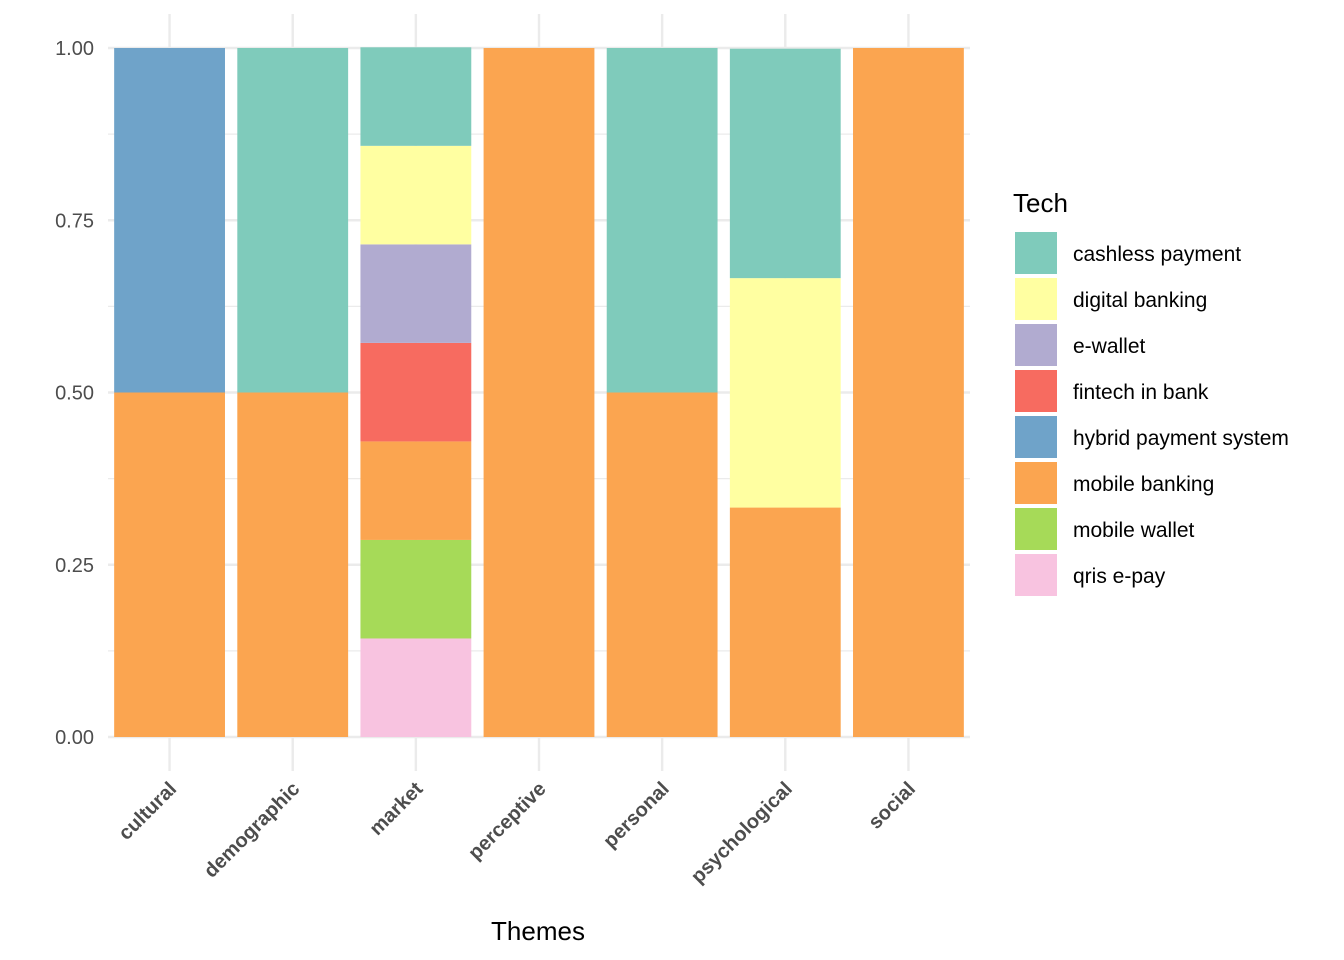  I want to click on y-tick-label: 0.50, so click(74, 394).